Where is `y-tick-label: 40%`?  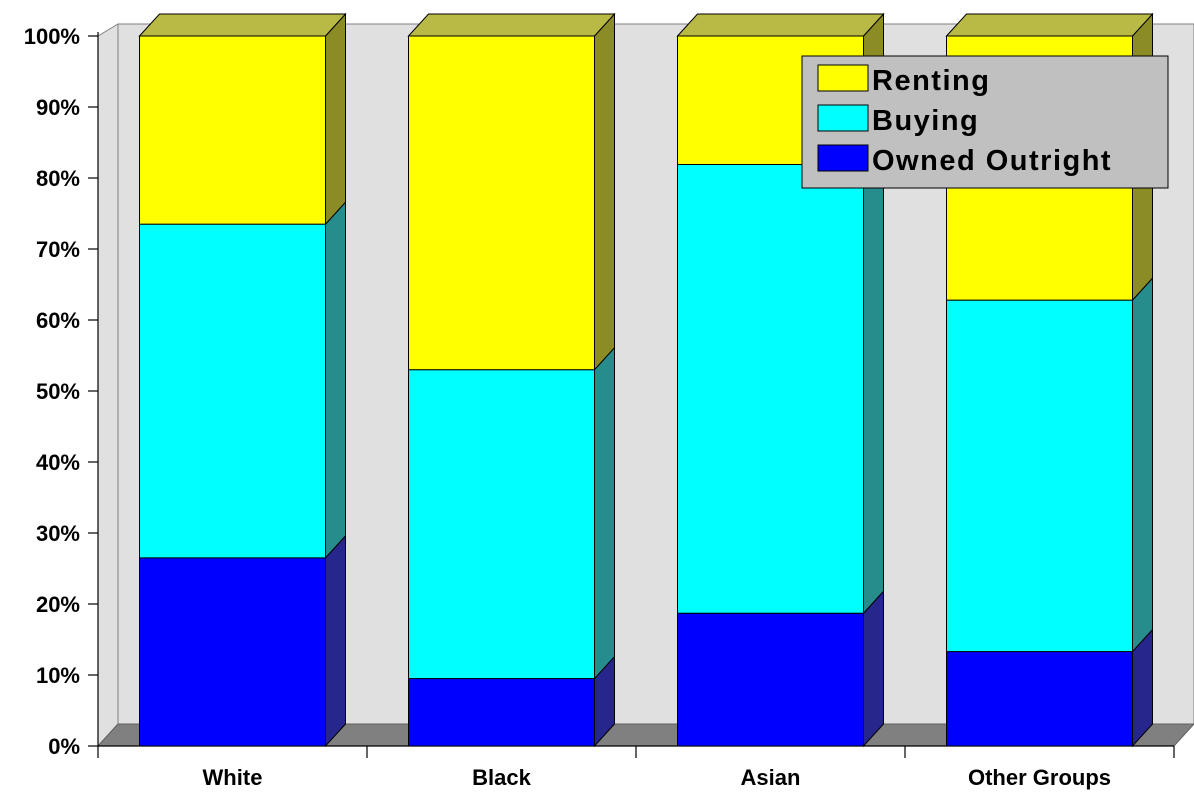
y-tick-label: 40% is located at coordinates (58, 462).